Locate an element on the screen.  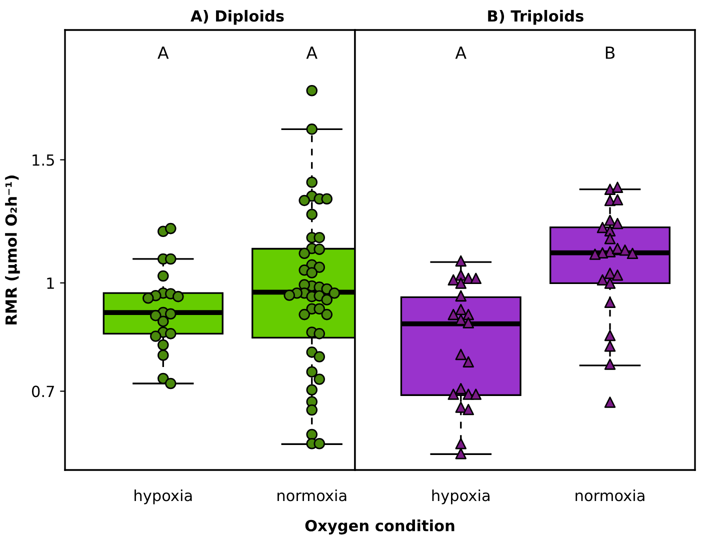
chart-title: A) Diploids is located at coordinates (237, 17).